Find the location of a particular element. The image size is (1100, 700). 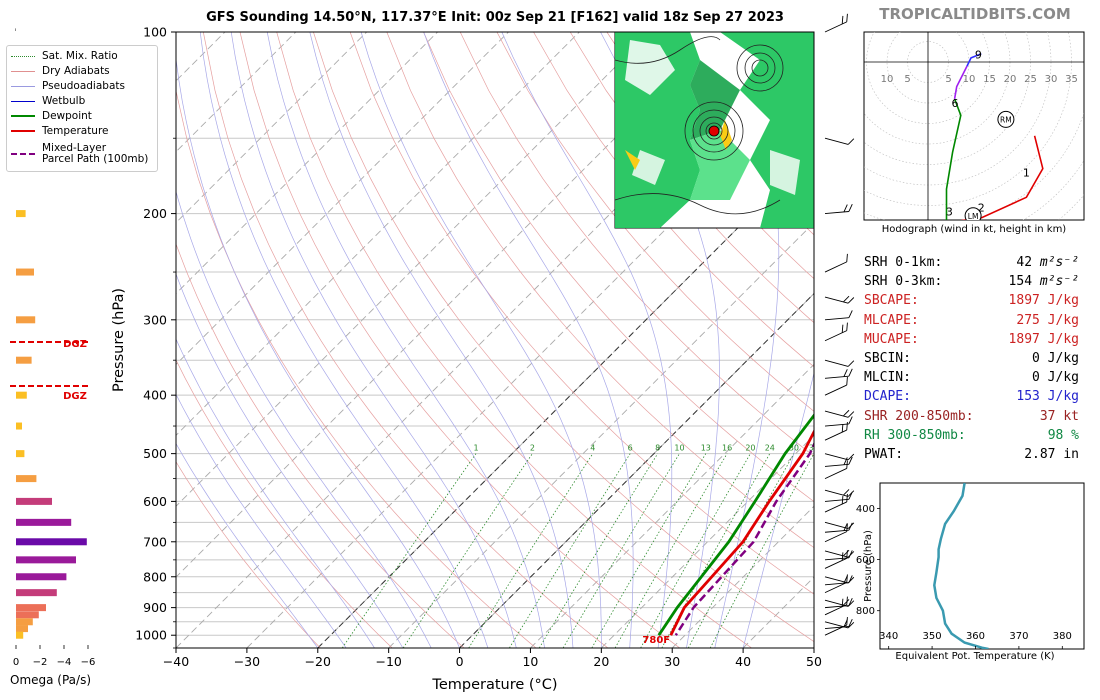

pressure-tick-label: 300 is located at coordinates (155, 319).